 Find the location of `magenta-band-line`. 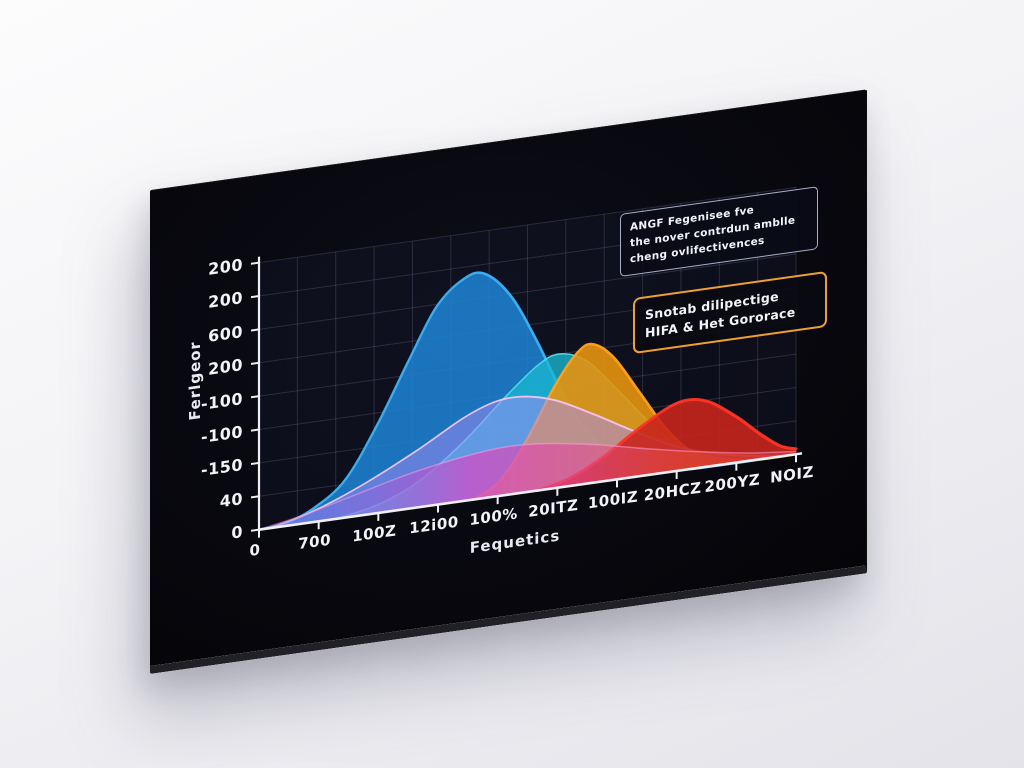

magenta-band-line is located at coordinates (527, 486).